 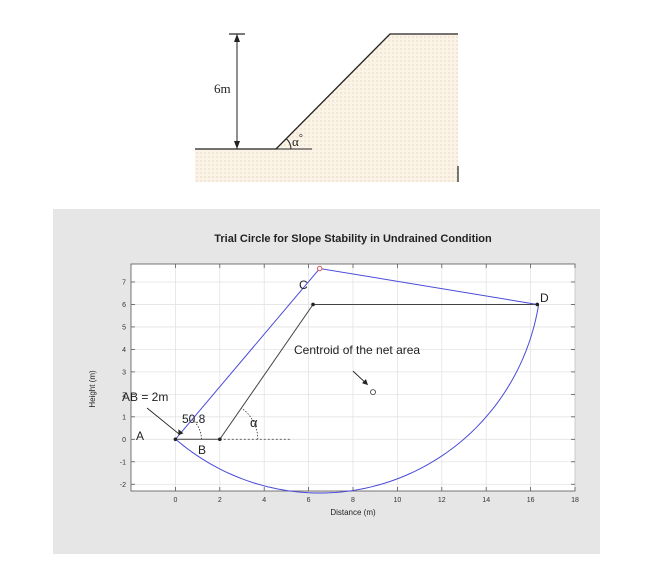 I want to click on point-marker-a, so click(x=175, y=439).